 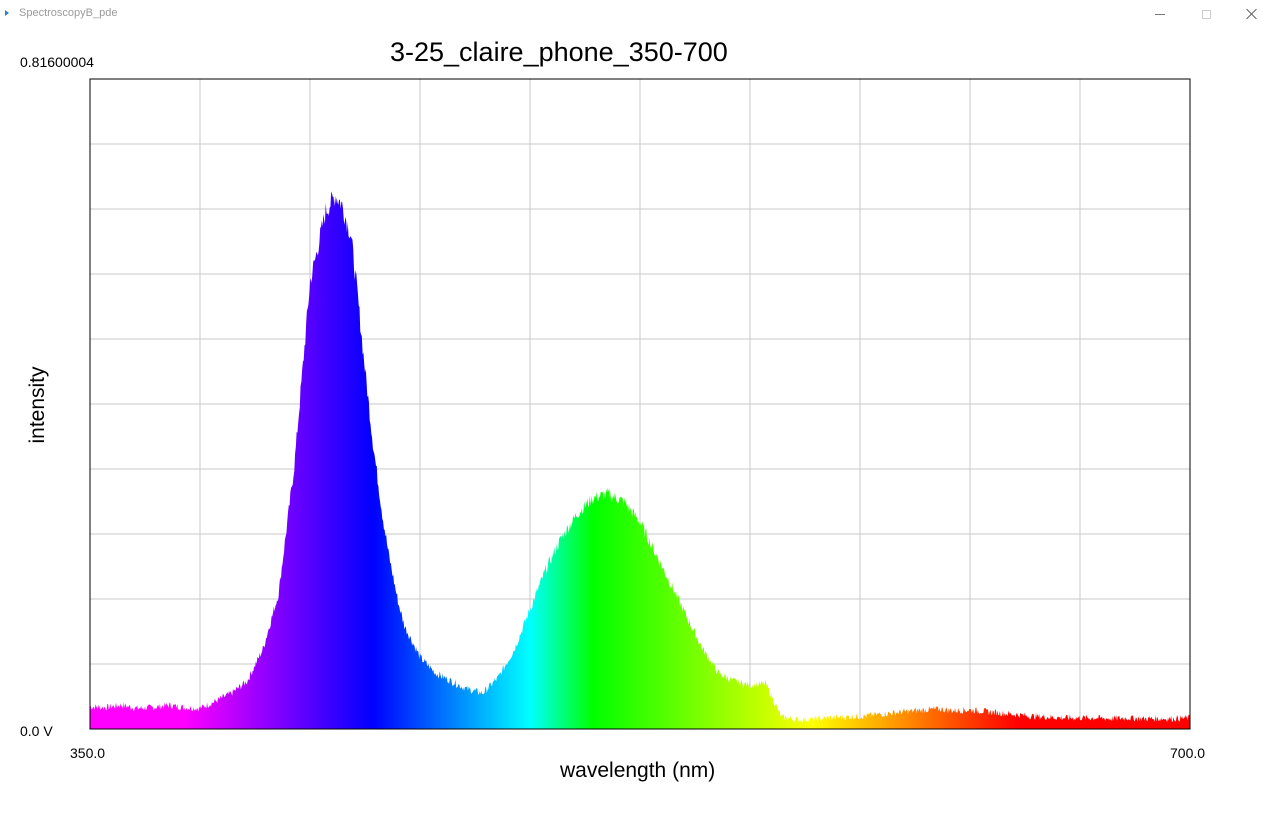 I want to click on window-title: SpectroscopyB_pde, so click(x=68, y=13).